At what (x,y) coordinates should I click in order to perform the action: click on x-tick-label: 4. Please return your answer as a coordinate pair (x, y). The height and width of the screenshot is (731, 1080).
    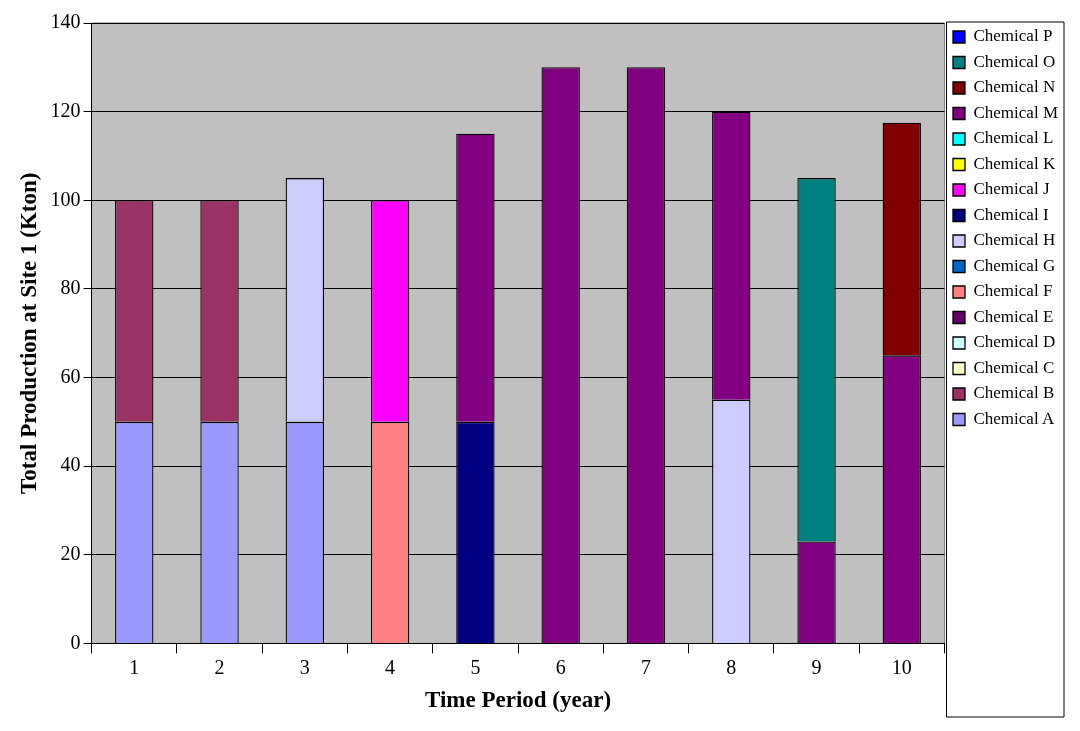
    Looking at the image, I should click on (390, 666).